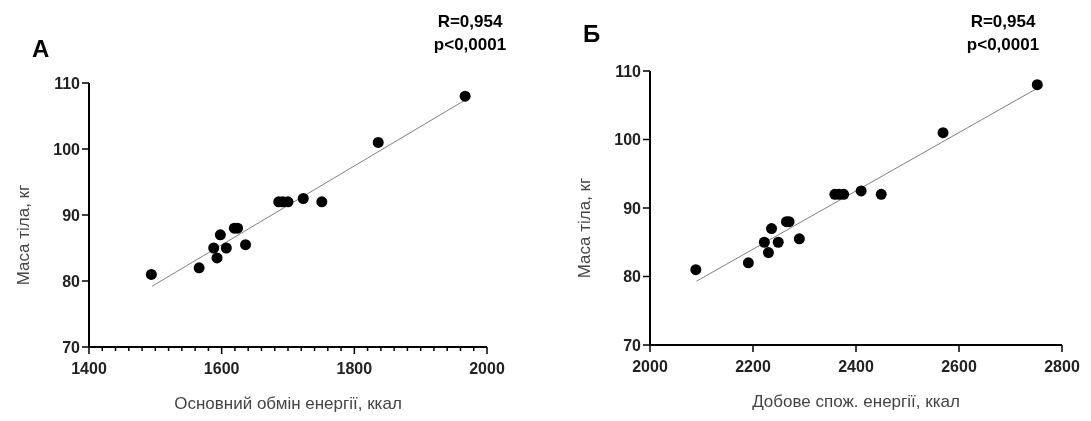 The image size is (1091, 421). I want to click on x-tick-label: 2200, so click(753, 366).